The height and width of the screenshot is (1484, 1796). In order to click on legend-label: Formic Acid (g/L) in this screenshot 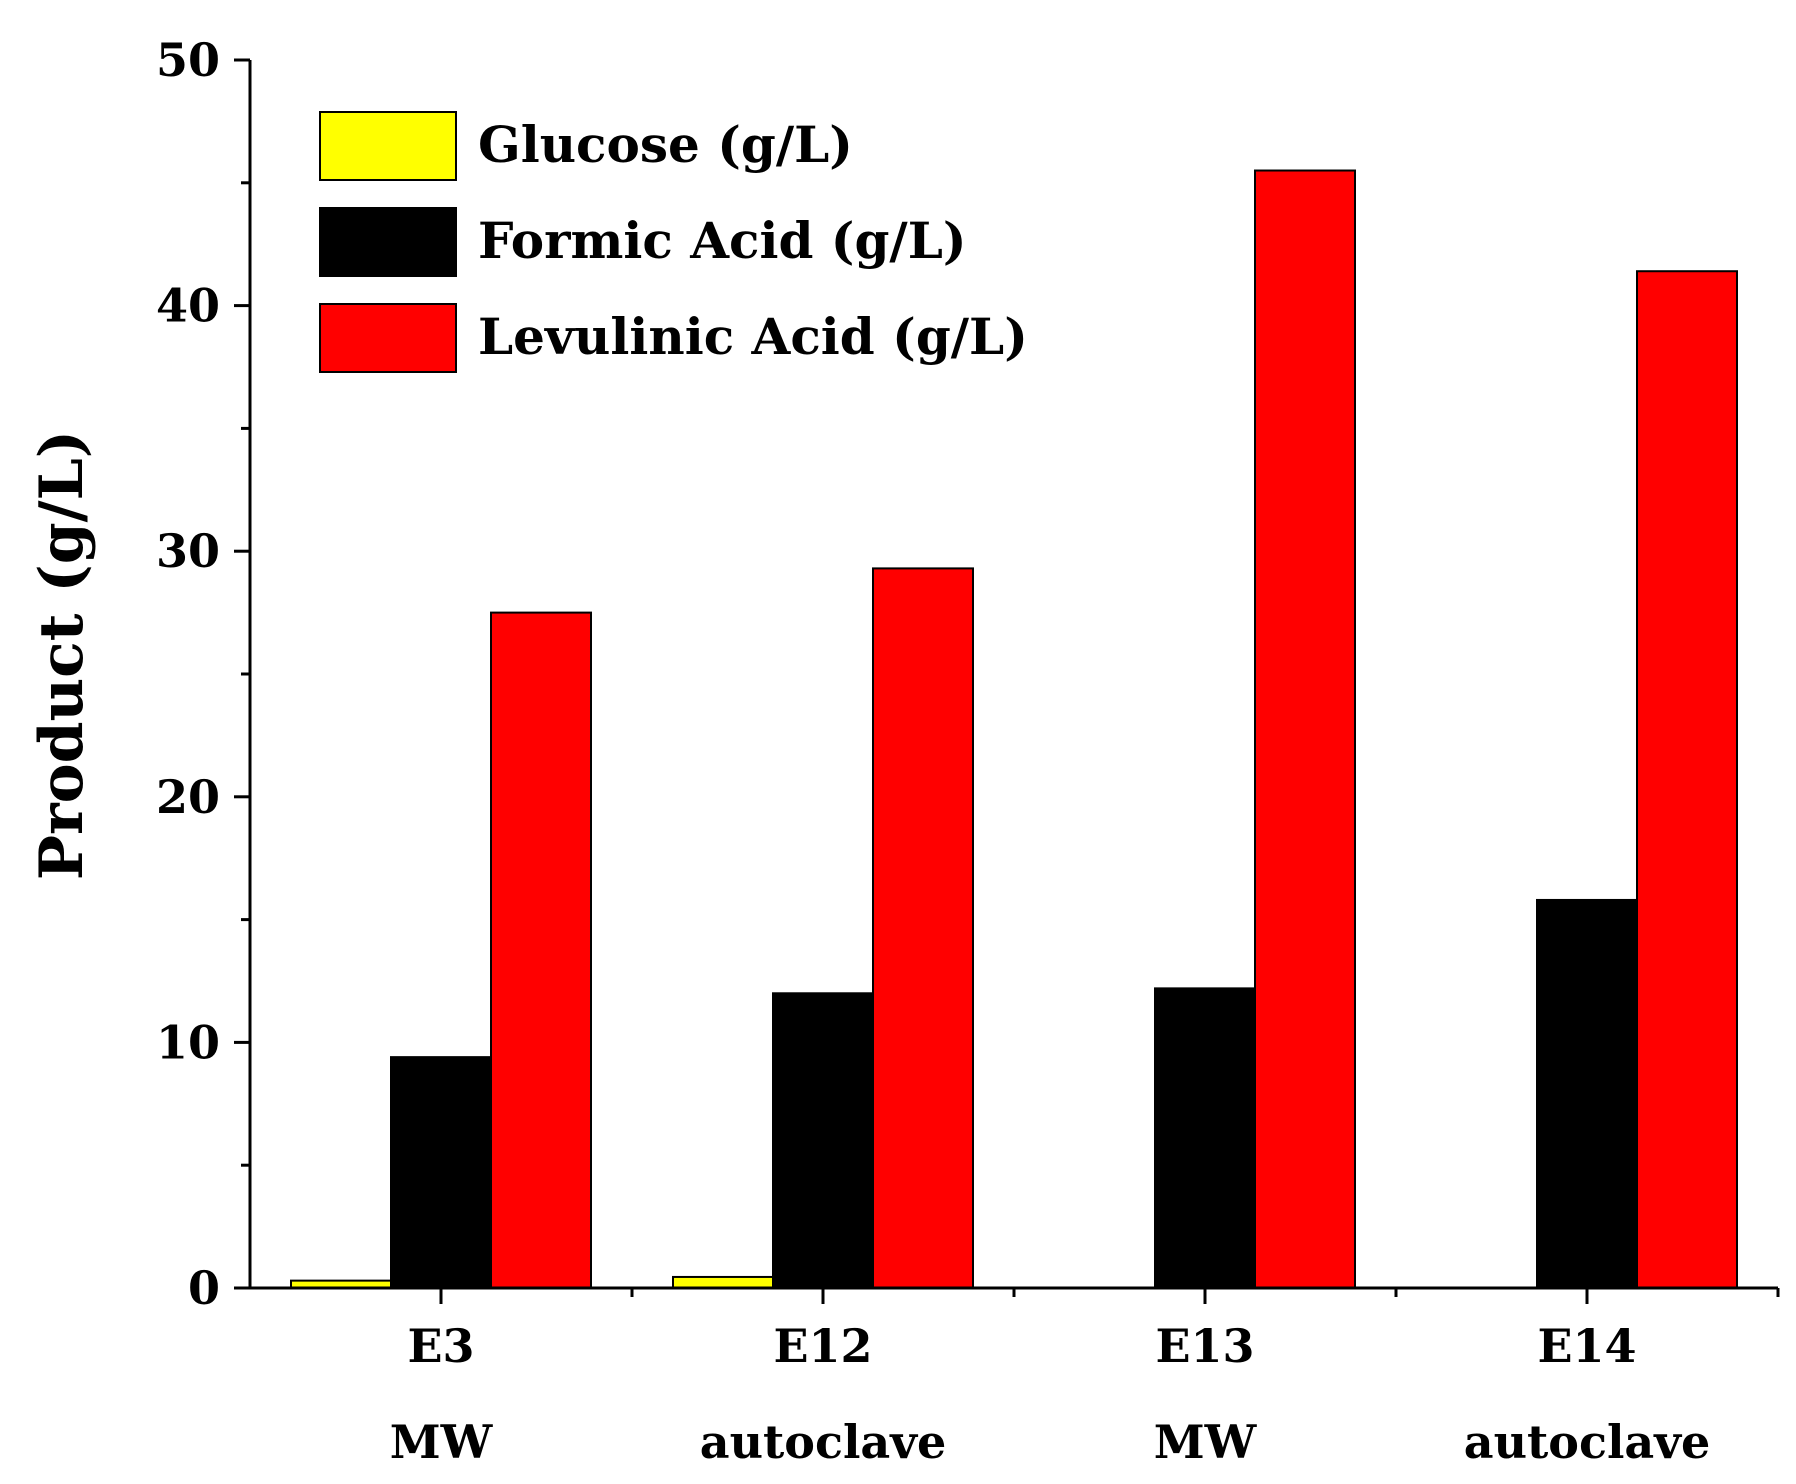, I will do `click(722, 240)`.